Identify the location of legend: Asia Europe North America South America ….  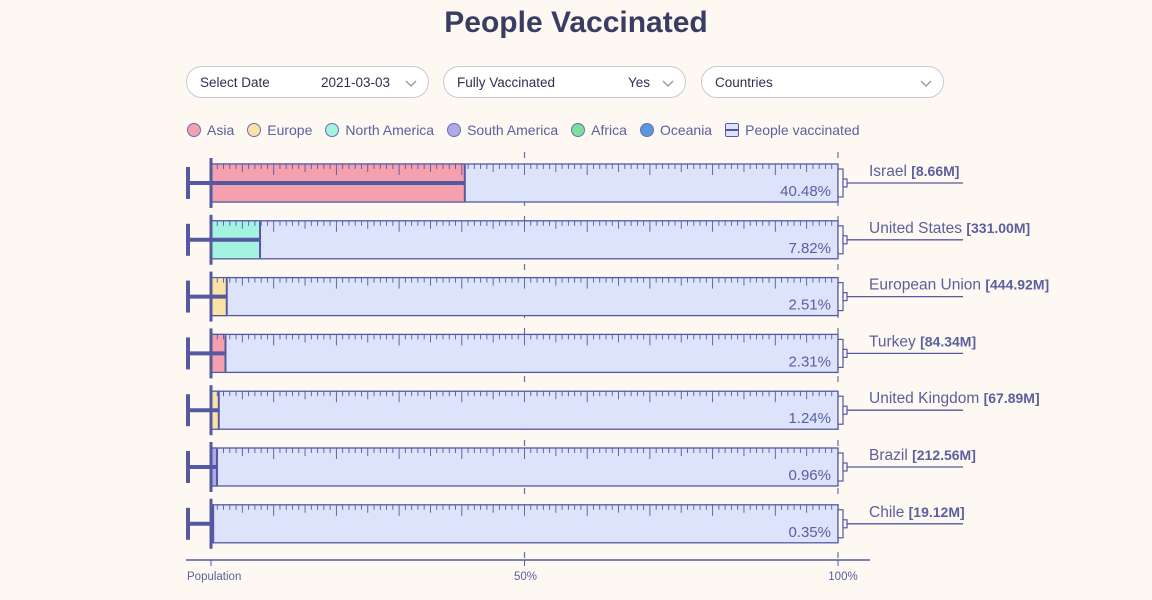
(530, 130).